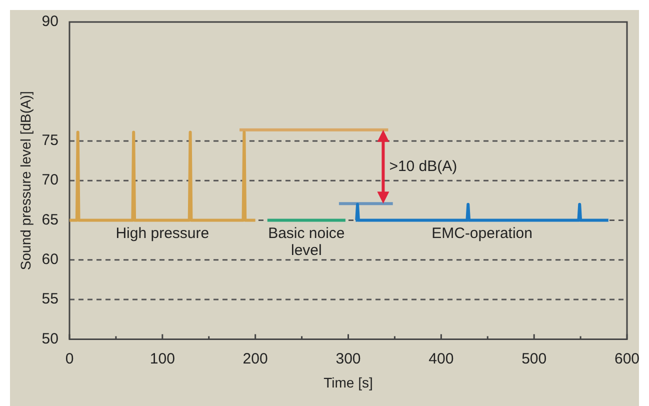 This screenshot has height=406, width=649. Describe the element at coordinates (627, 359) in the screenshot. I see `x-tick-label: 600` at that location.